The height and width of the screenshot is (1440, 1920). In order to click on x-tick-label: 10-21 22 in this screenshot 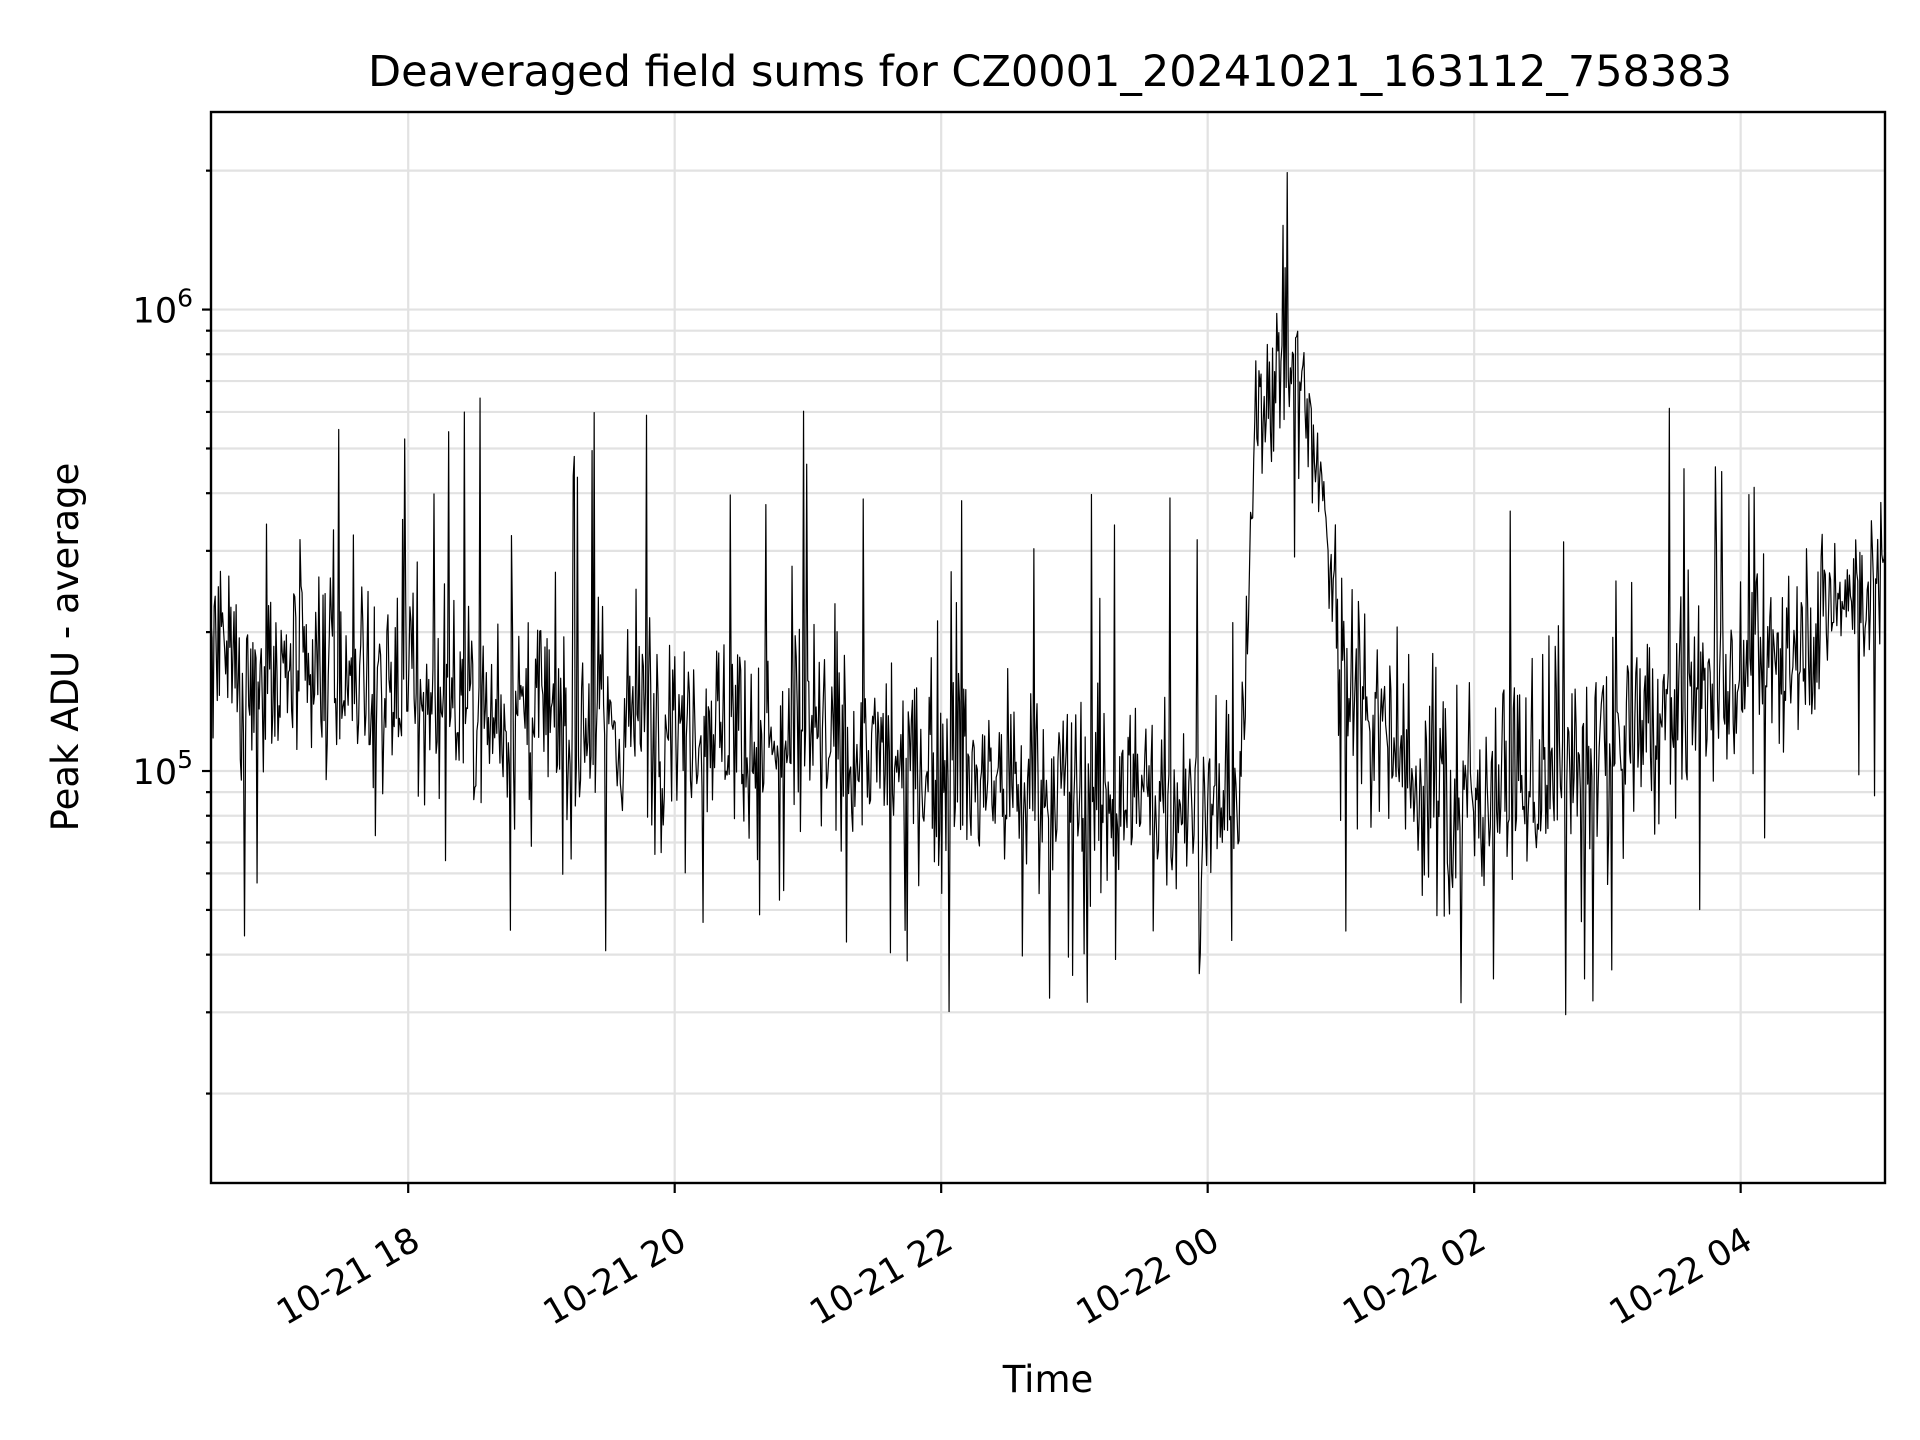, I will do `click(881, 1276)`.